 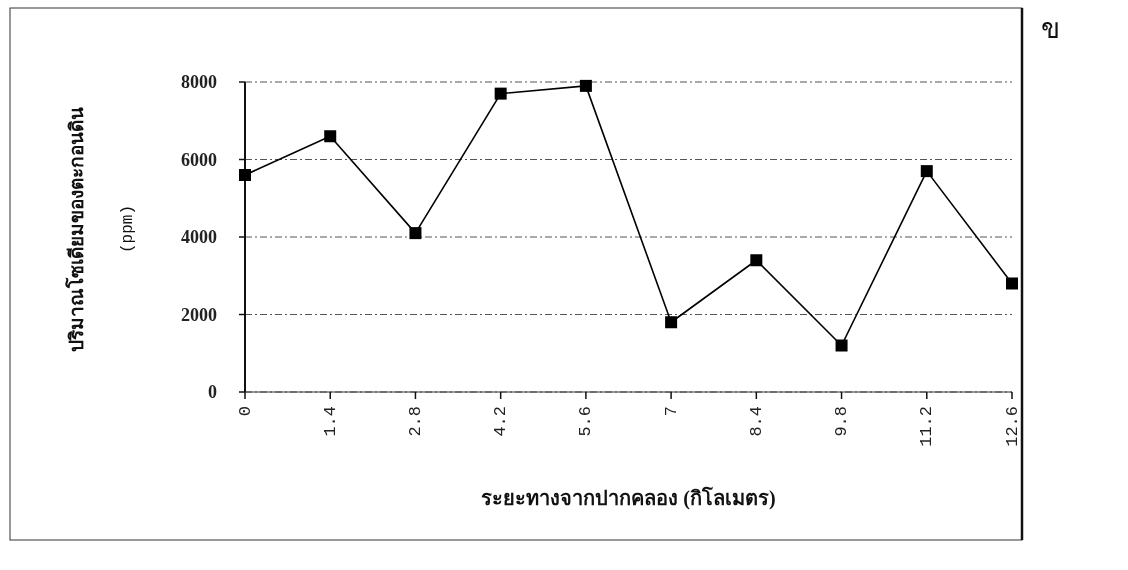 What do you see at coordinates (628, 498) in the screenshot?
I see `x-axis-title: ระยะทางจากปากคลอง (กิโลเมตร)` at bounding box center [628, 498].